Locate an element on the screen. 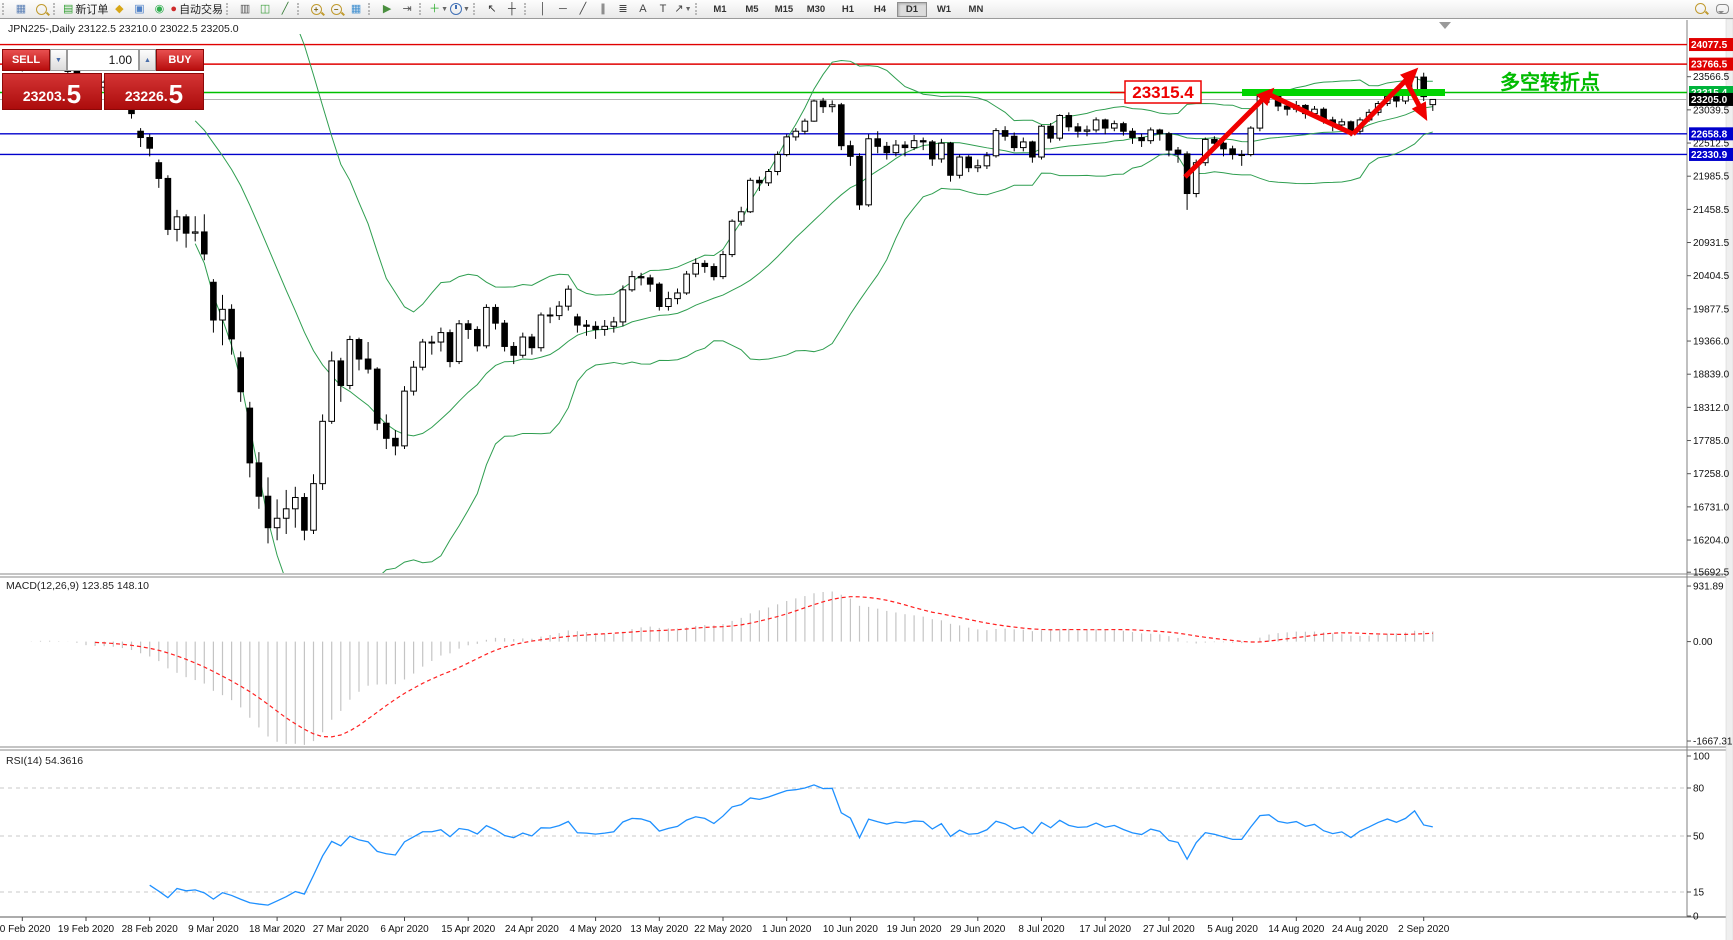 This screenshot has width=1733, height=940. new-order-button: ▤ 新订单 is located at coordinates (85, 9).